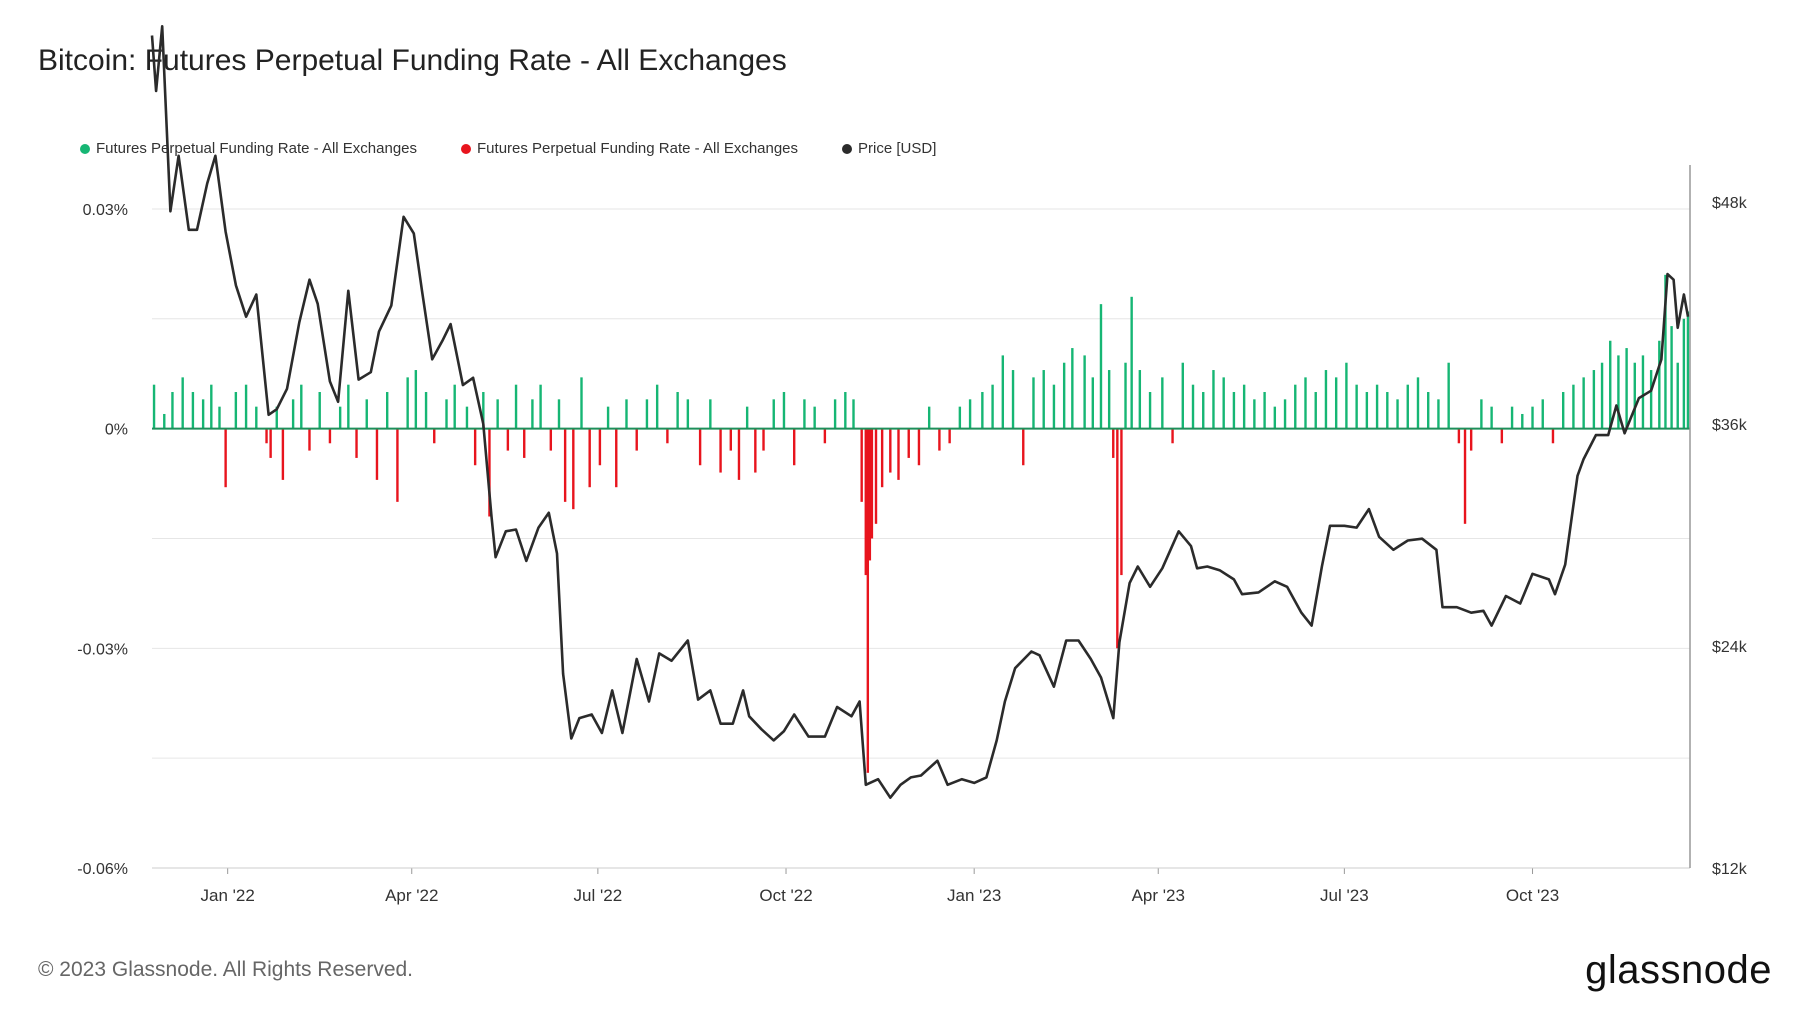 The width and height of the screenshot is (1800, 1013). Describe the element at coordinates (105, 210) in the screenshot. I see `y-left-tick-label: 0.03%` at that location.